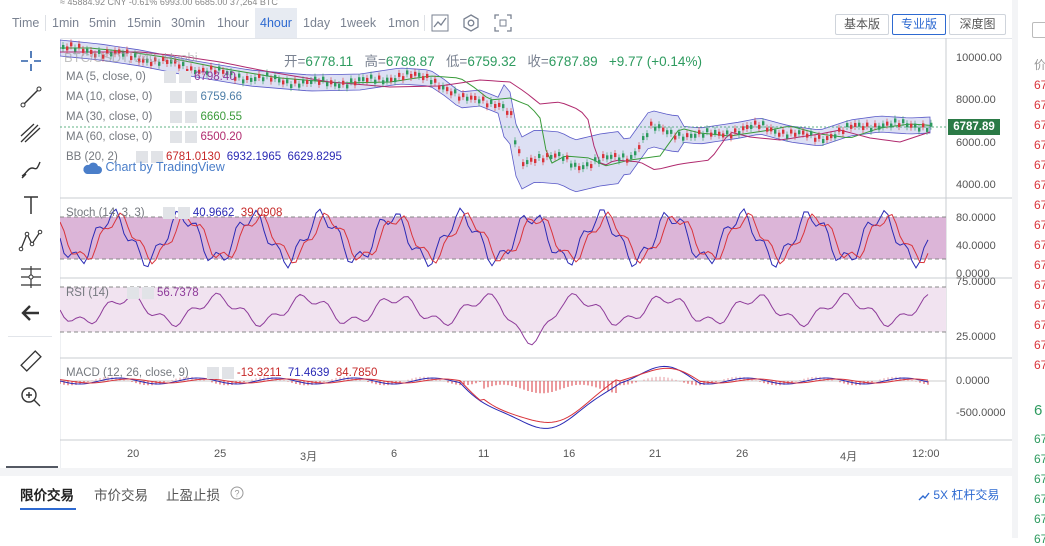 The image size is (1045, 546). Describe the element at coordinates (103, 23) in the screenshot. I see `interval-5min: 5min` at that location.